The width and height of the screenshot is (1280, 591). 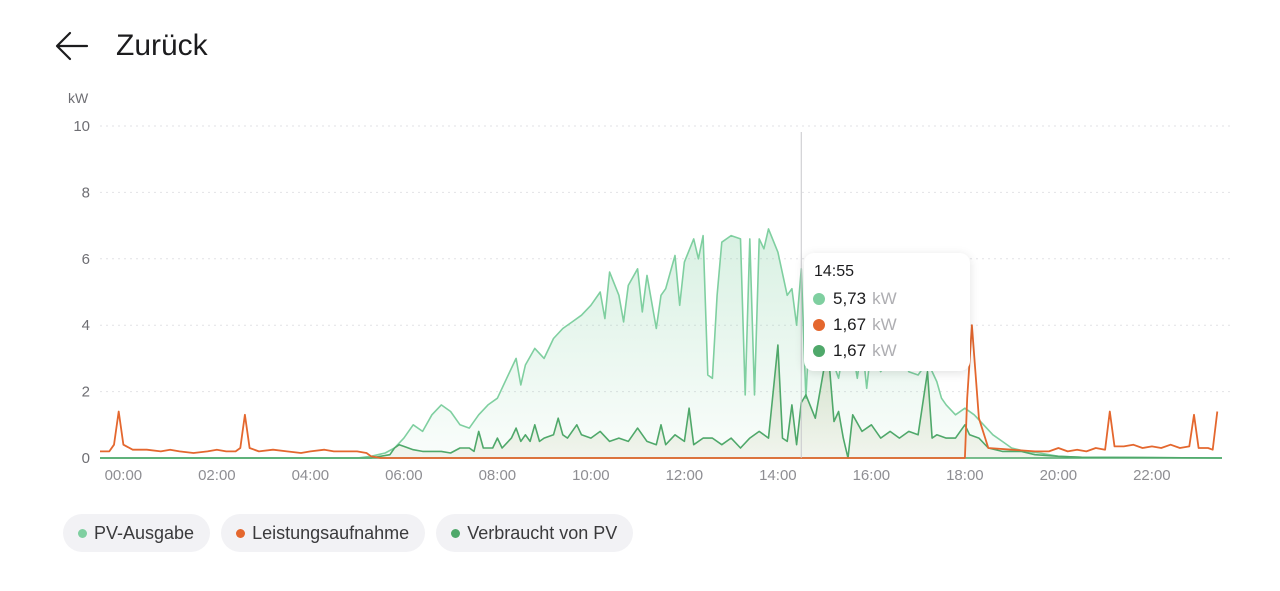 What do you see at coordinates (144, 532) in the screenshot?
I see `legend-label: PV-Ausgabe` at bounding box center [144, 532].